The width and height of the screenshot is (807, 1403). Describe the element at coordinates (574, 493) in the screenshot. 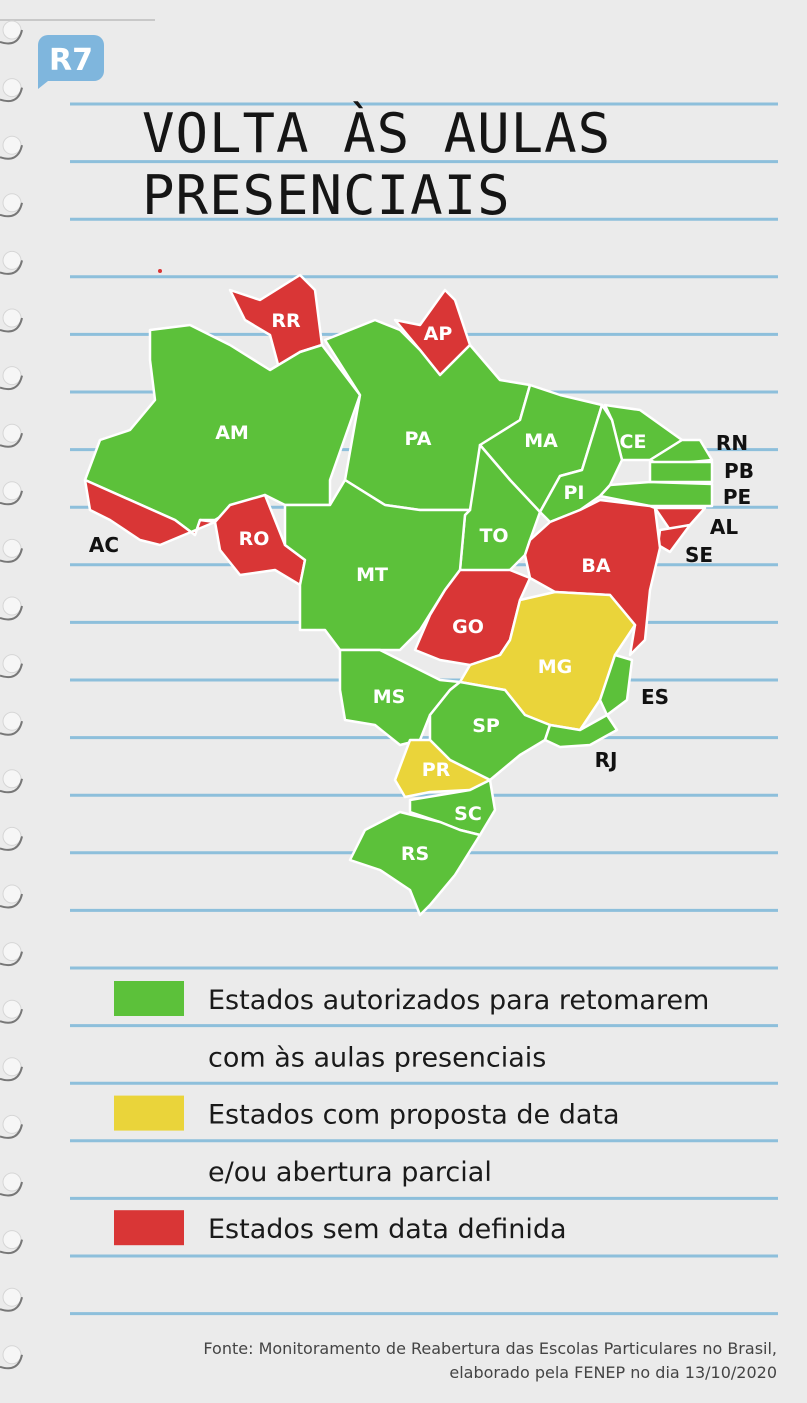

I see `state-label: PI` at that location.